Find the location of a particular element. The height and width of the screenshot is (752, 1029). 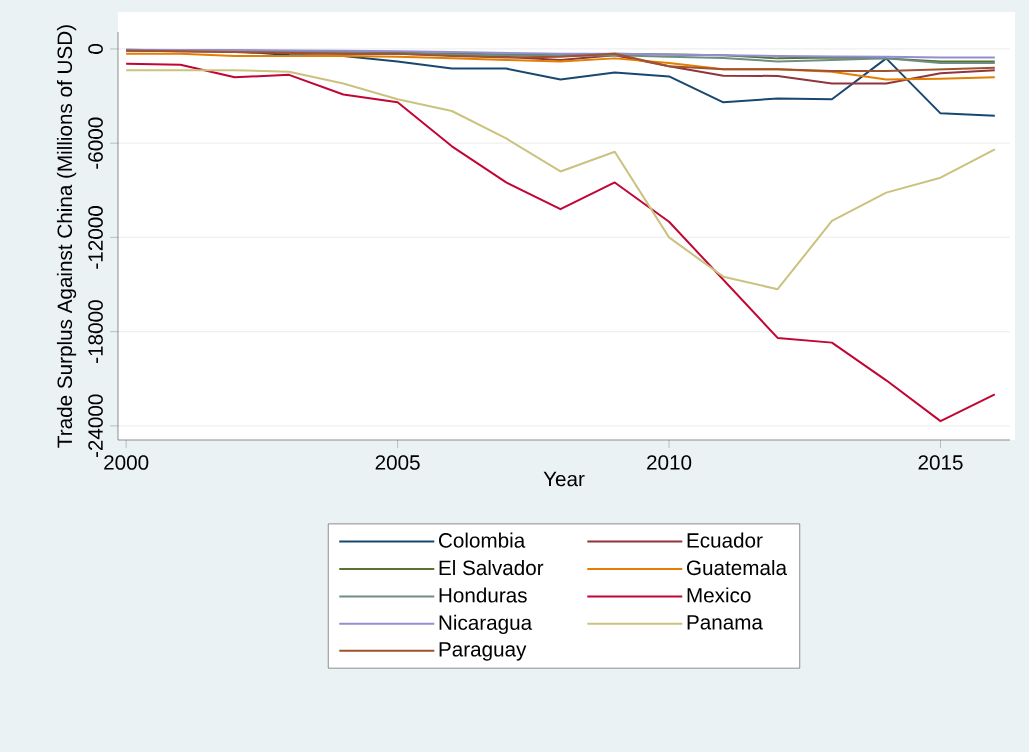

legend-label: Ecuador is located at coordinates (725, 540).